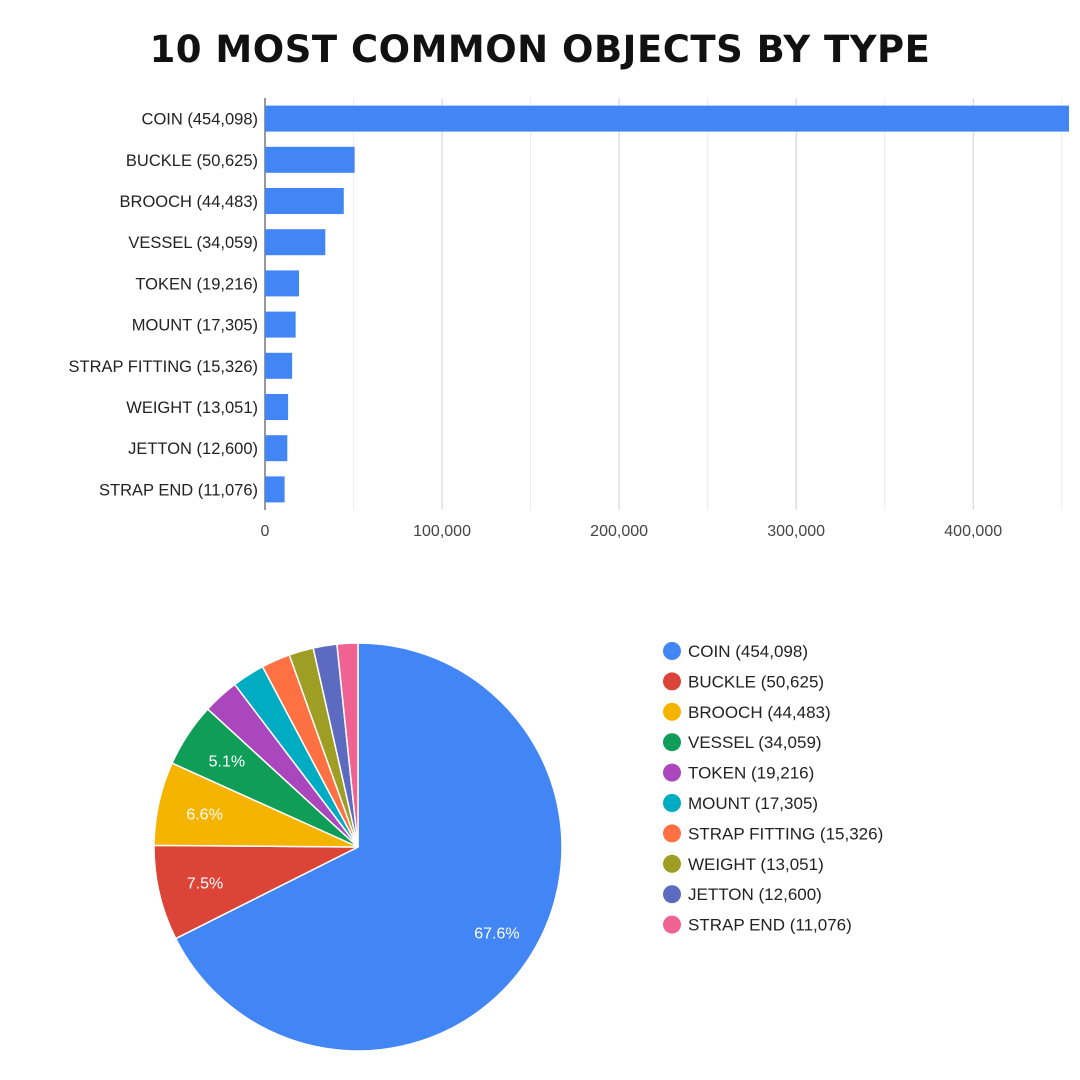 Image resolution: width=1080 pixels, height=1080 pixels. I want to click on slice-label: 6.6%, so click(204, 814).